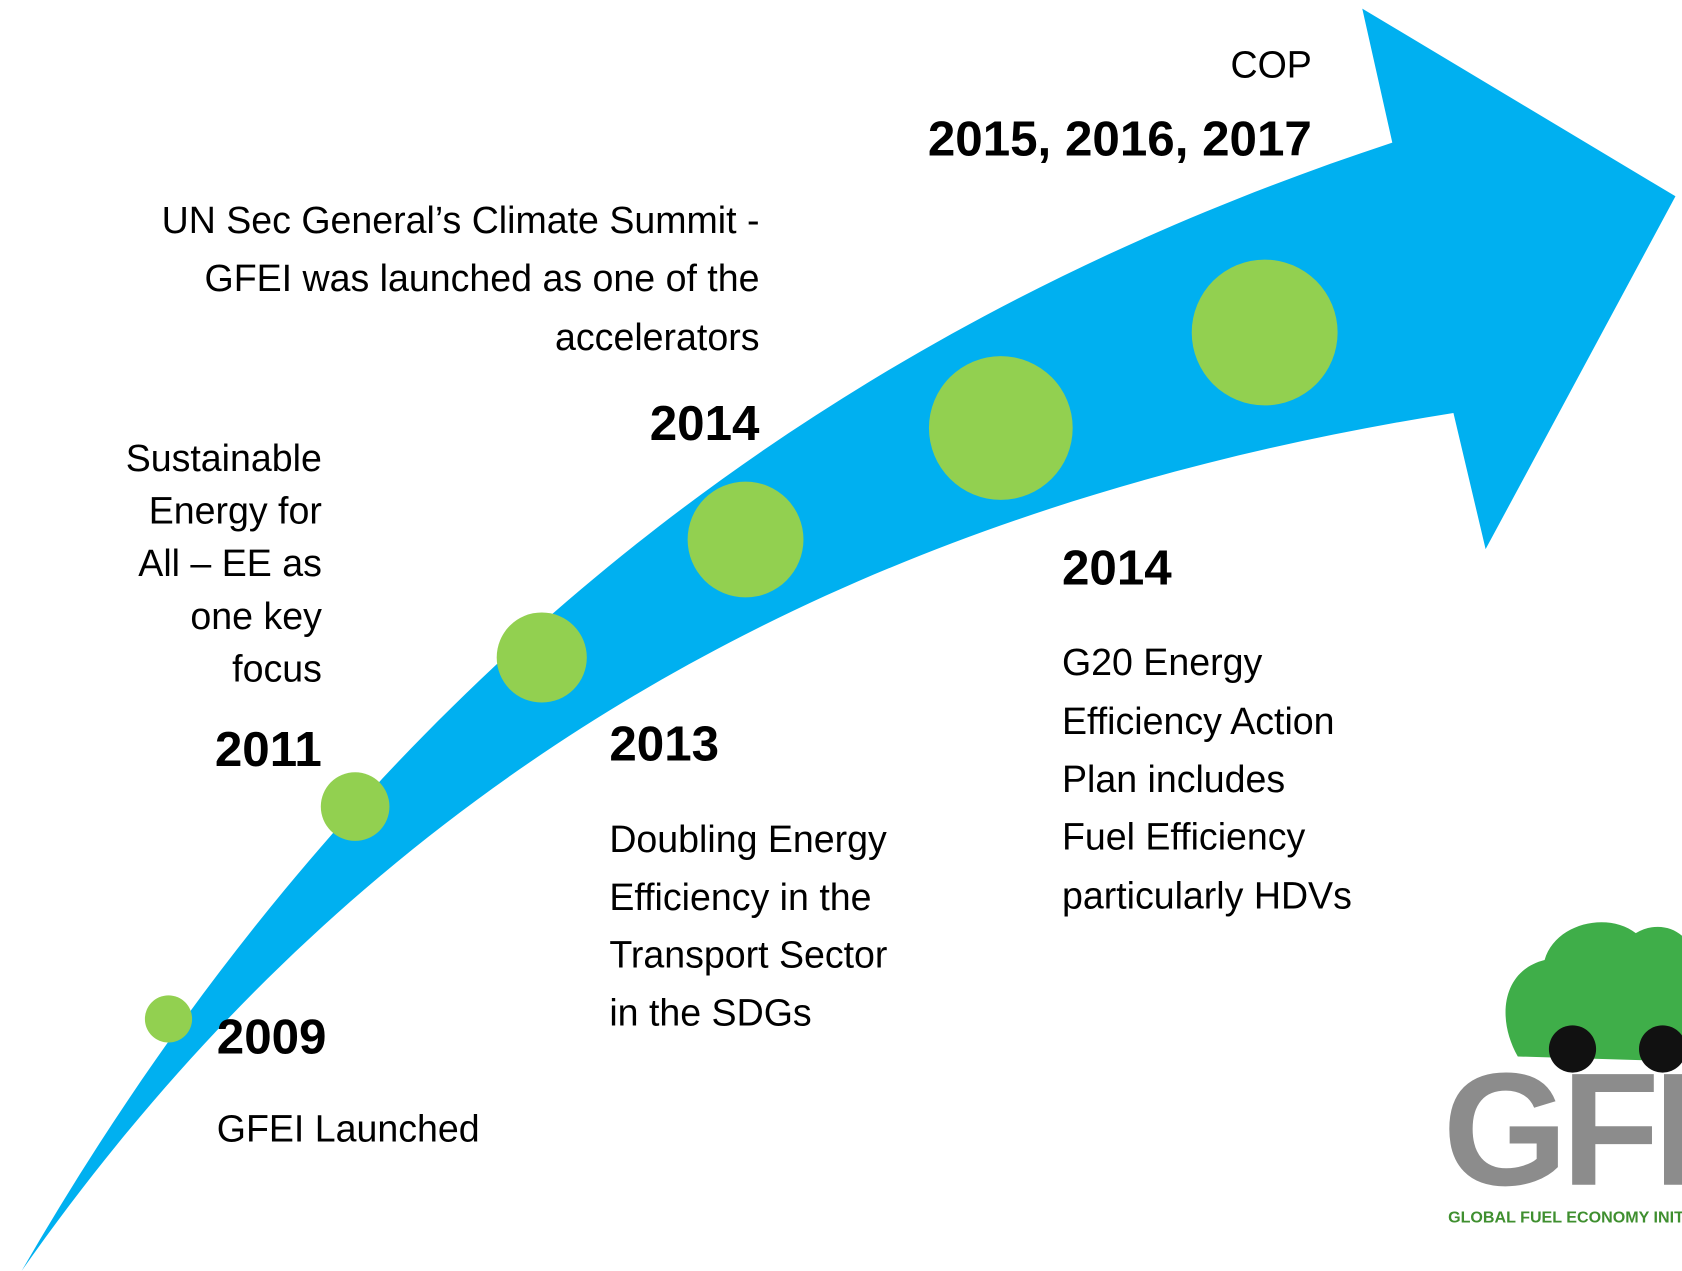 The height and width of the screenshot is (1271, 1682). Describe the element at coordinates (268, 749) in the screenshot. I see `milestone-year: 2011` at that location.